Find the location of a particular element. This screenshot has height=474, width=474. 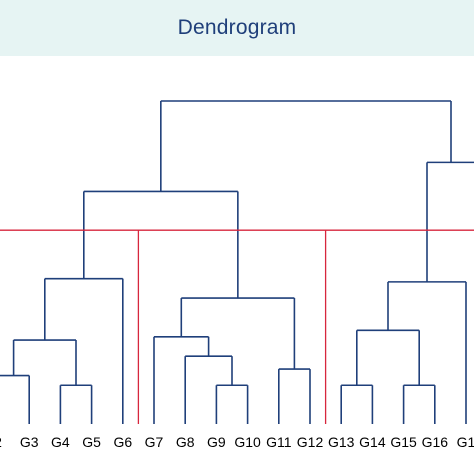

dendrogram-link-m7 is located at coordinates (181, 379).